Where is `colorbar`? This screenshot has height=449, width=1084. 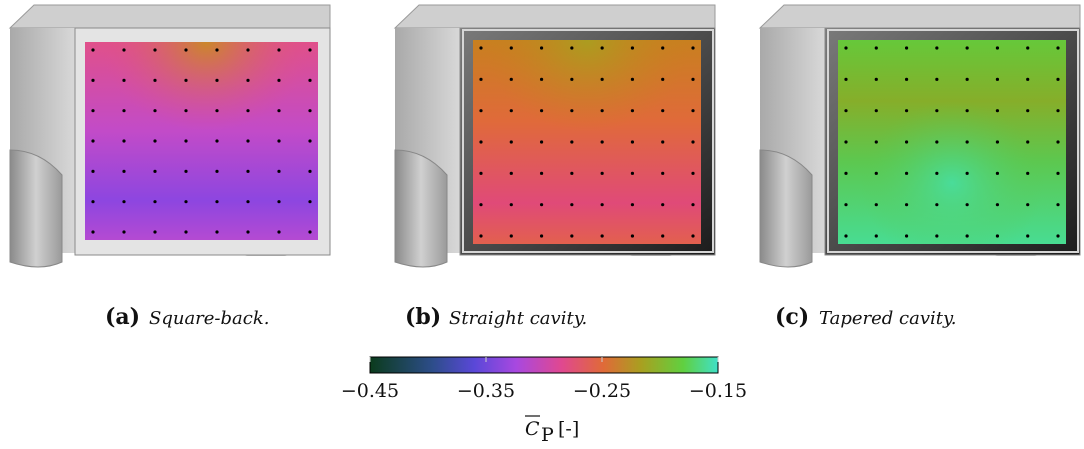 colorbar is located at coordinates (544, 365).